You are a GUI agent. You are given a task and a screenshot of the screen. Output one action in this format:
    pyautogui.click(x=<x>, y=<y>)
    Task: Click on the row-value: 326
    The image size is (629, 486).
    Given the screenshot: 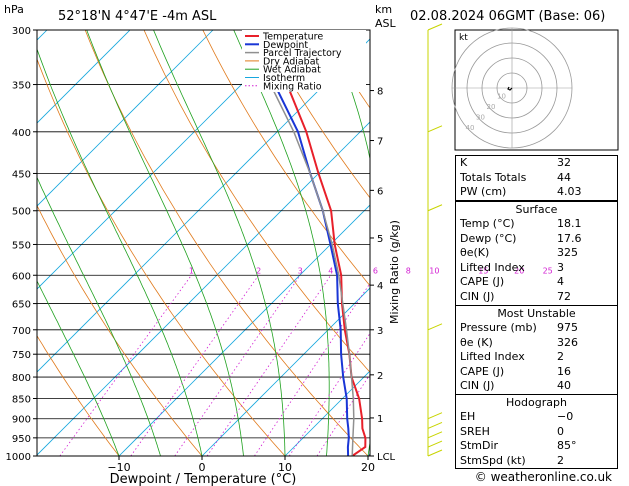 What is the action you would take?
    pyautogui.click(x=567, y=342)
    